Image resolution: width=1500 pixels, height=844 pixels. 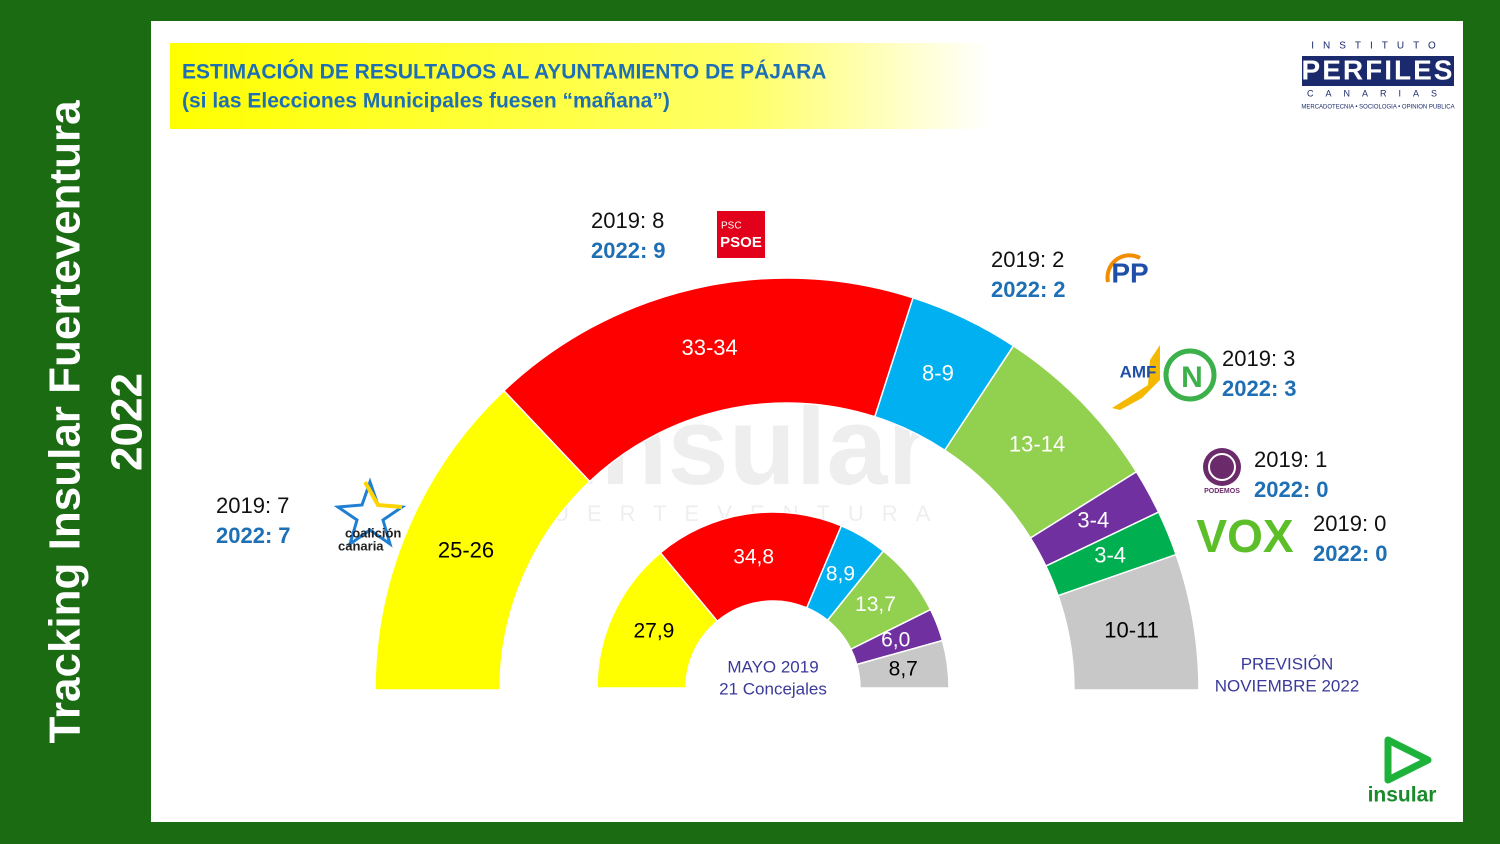 I want to click on seats-2022: 2022: 3, so click(x=1259, y=388).